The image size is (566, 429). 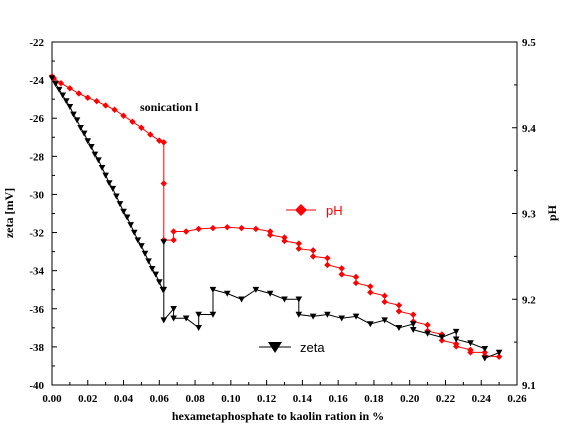 What do you see at coordinates (410, 399) in the screenshot?
I see `x-tick-label: 0.20` at bounding box center [410, 399].